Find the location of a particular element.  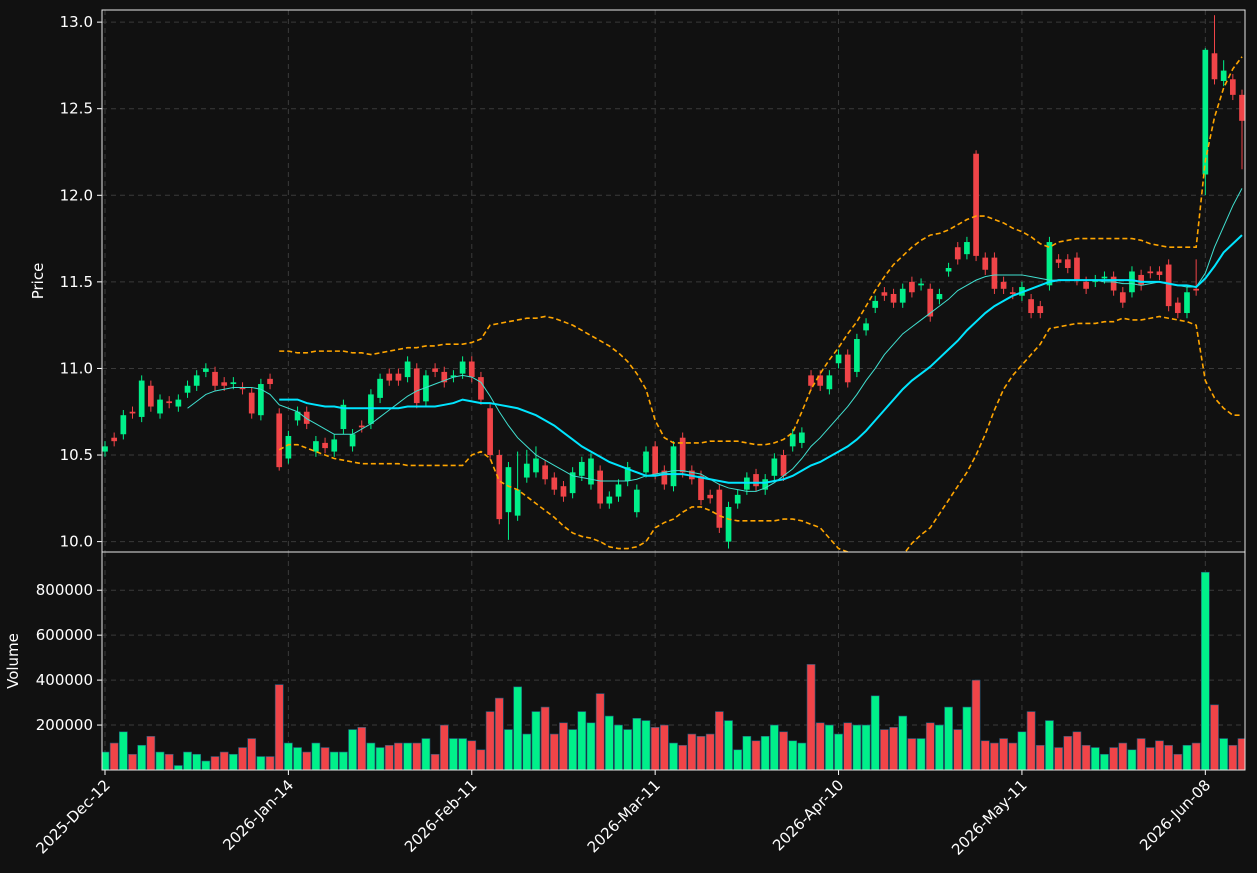

y-axis-label: Price is located at coordinates (38, 281).